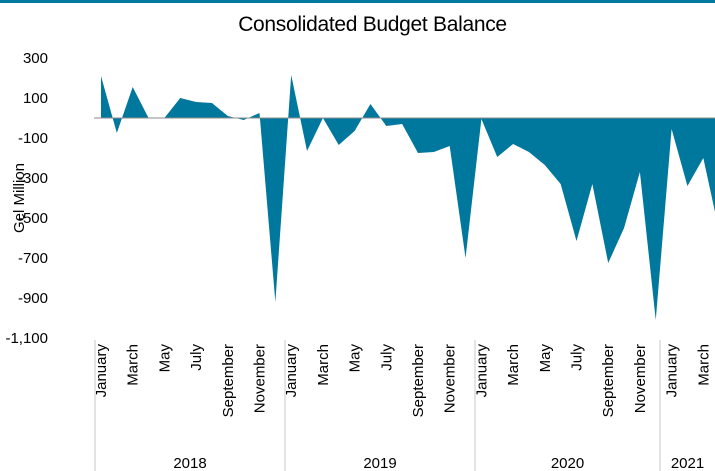 This screenshot has height=471, width=715. What do you see at coordinates (567, 463) in the screenshot?
I see `year-label: 2020` at bounding box center [567, 463].